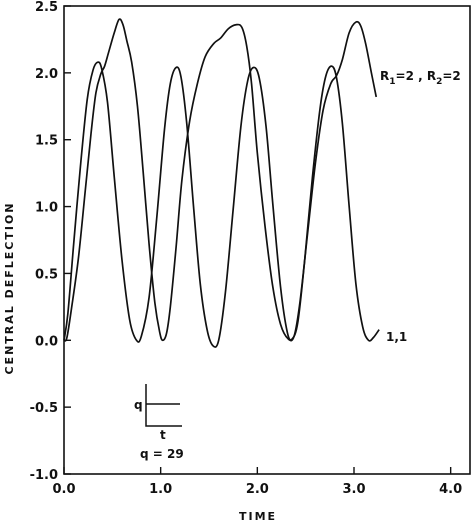  What do you see at coordinates (162, 454) in the screenshot?
I see `inset-value-label: q = 29` at bounding box center [162, 454].